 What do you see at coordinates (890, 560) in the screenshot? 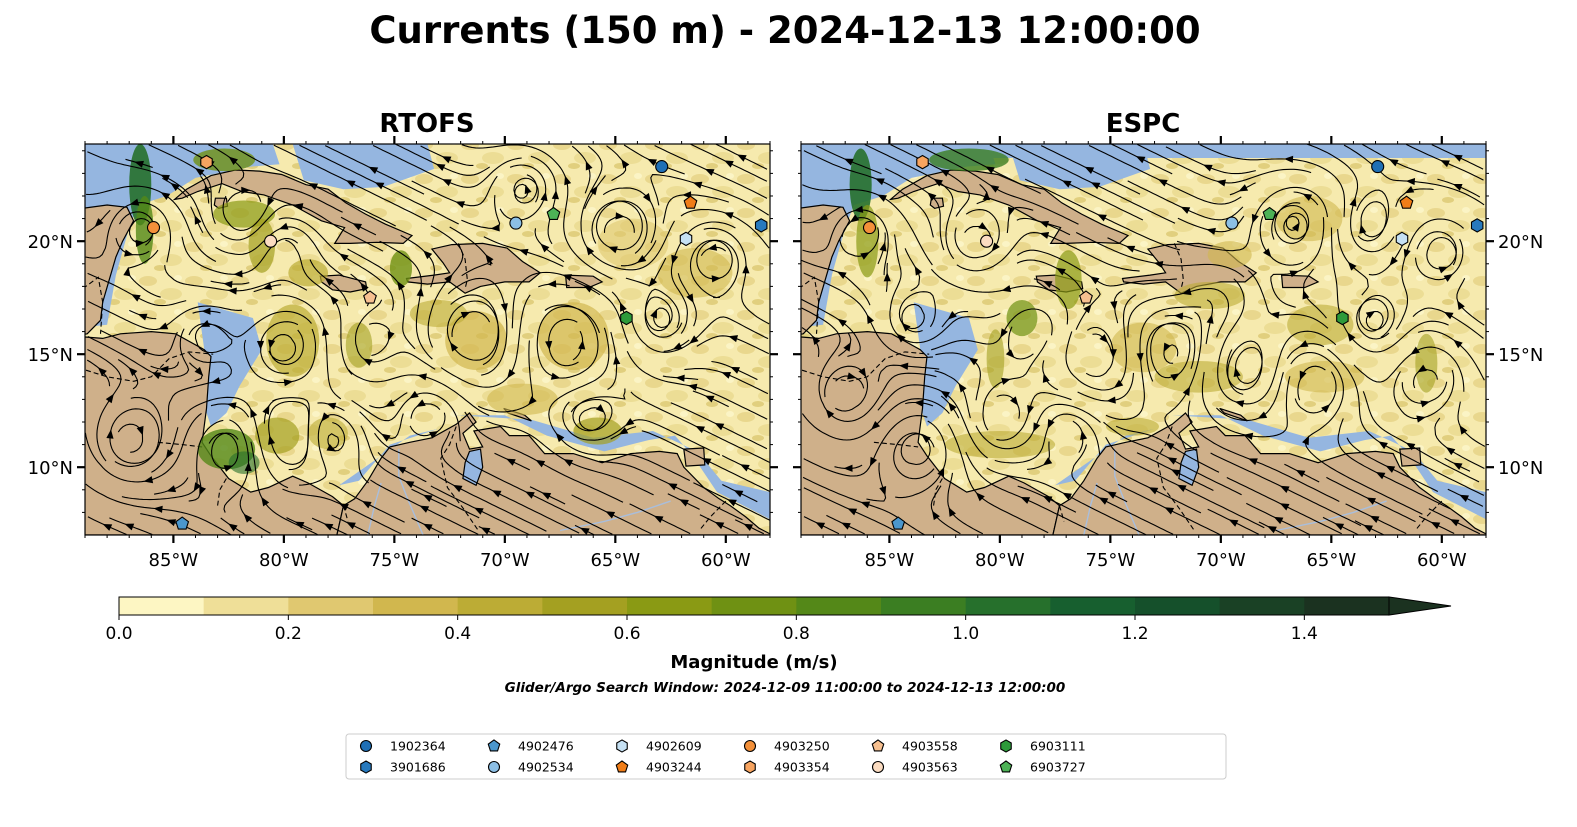
I see `lon-tick-label: 85°W` at bounding box center [890, 560].